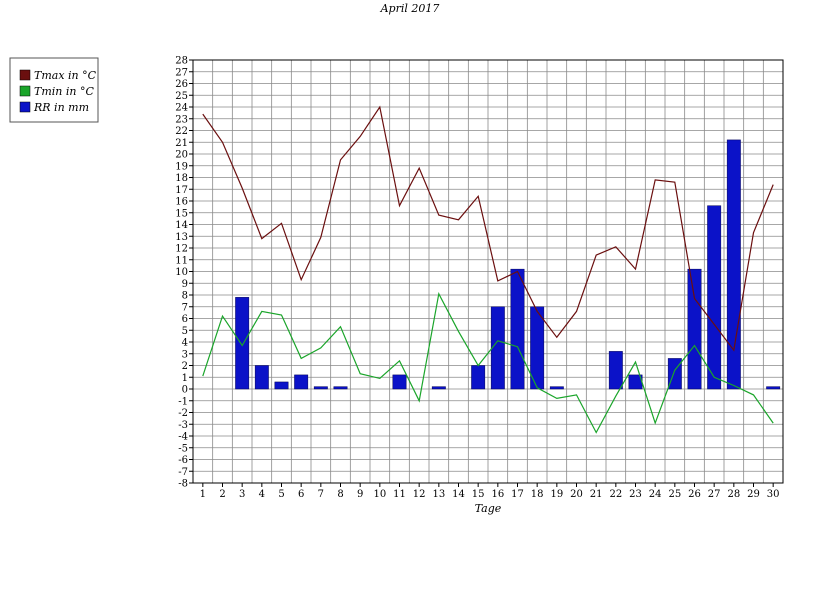 Image resolution: width=820 pixels, height=603 pixels. What do you see at coordinates (181, 249) in the screenshot?
I see `y-tick-label: 12` at bounding box center [181, 249].